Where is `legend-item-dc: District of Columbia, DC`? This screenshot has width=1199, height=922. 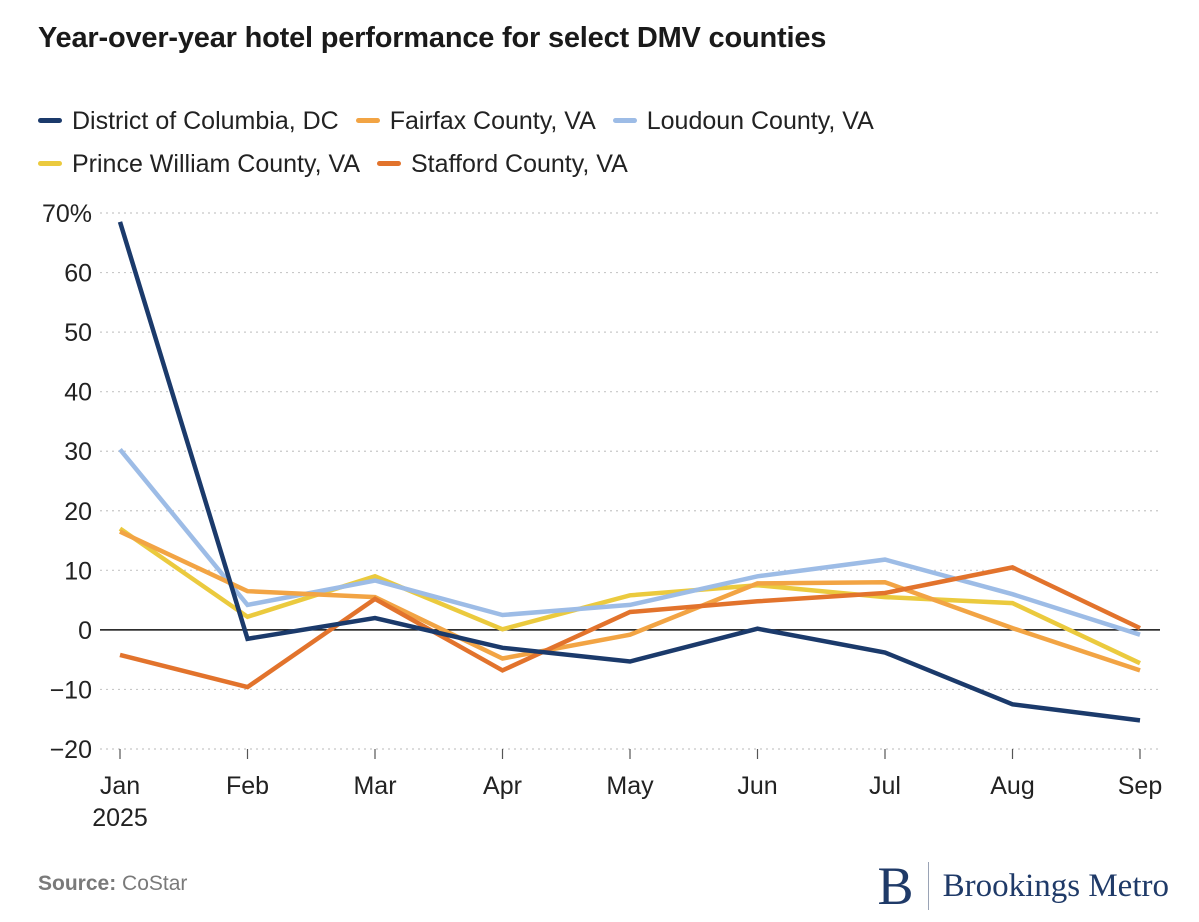 legend-item-dc: District of Columbia, DC is located at coordinates (188, 121).